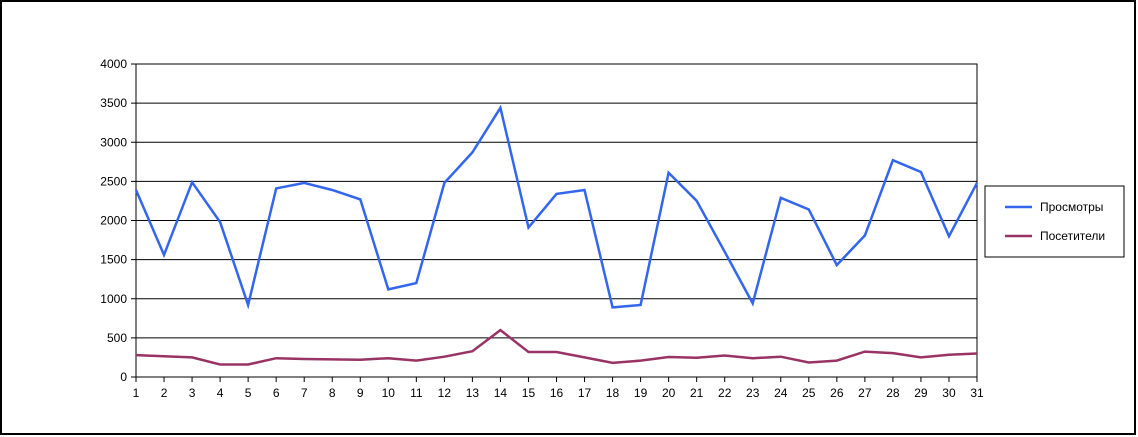  I want to click on x-tick-label: 30, so click(949, 393).